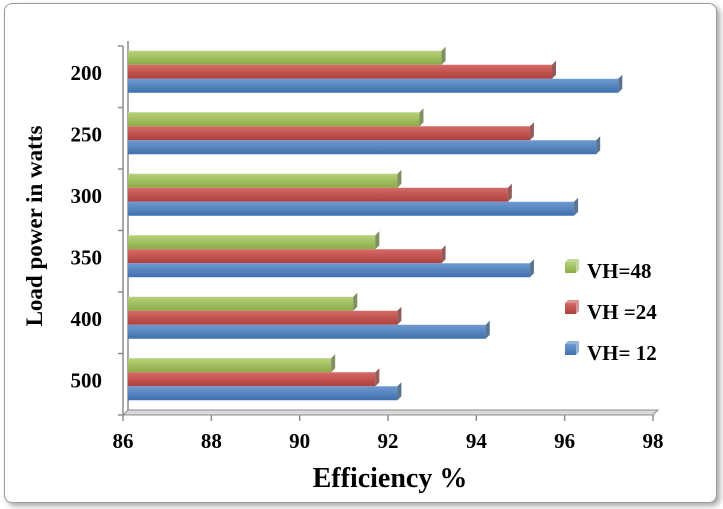 The width and height of the screenshot is (723, 509). Describe the element at coordinates (653, 441) in the screenshot. I see `x-tick-label: 98` at that location.